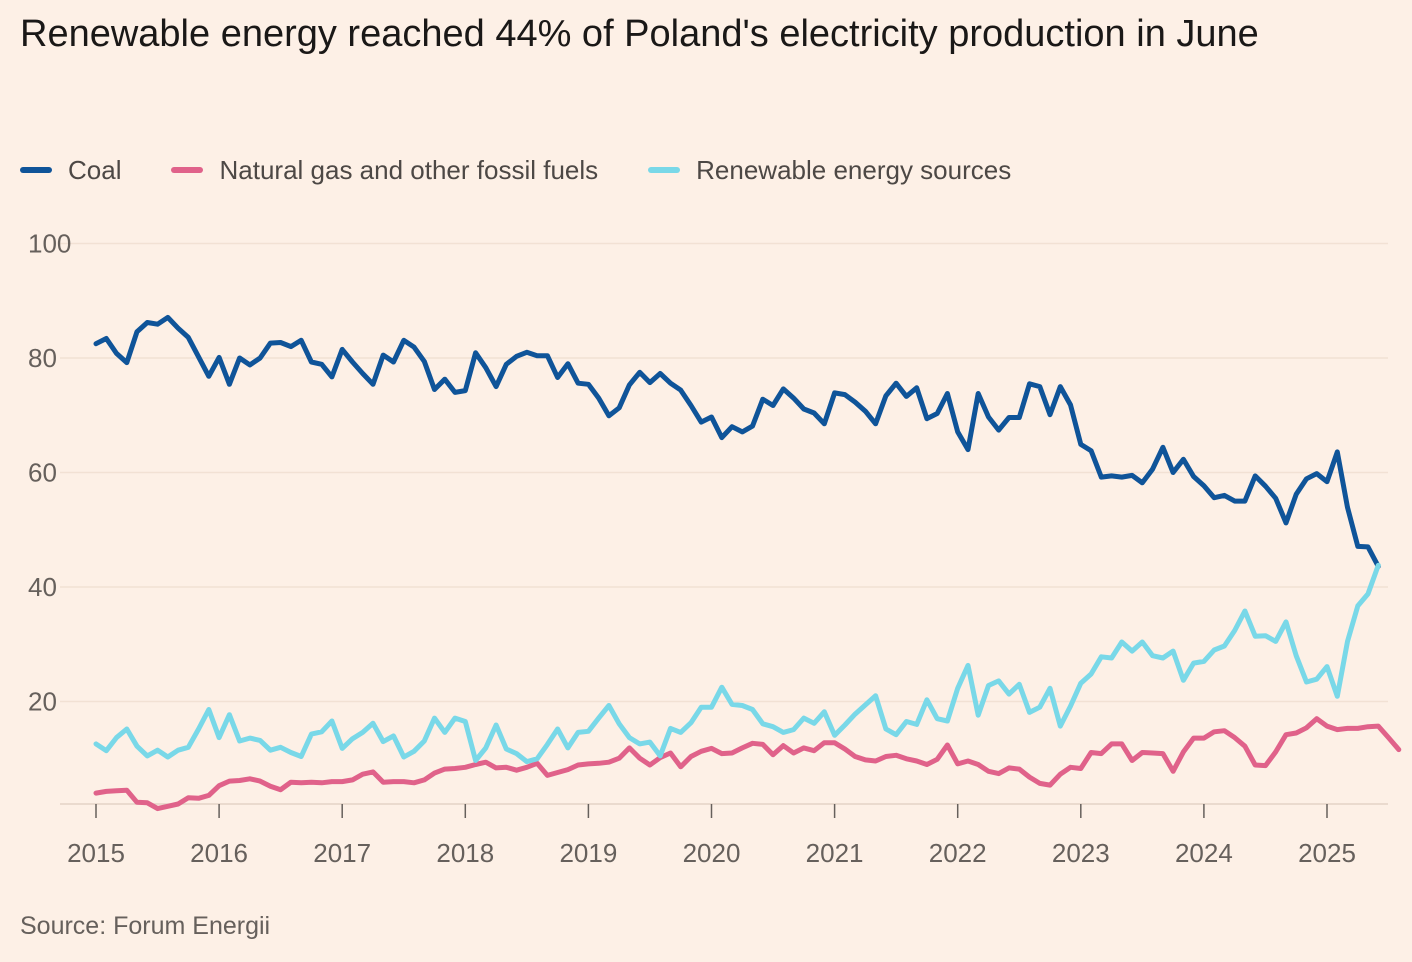 The width and height of the screenshot is (1412, 962). What do you see at coordinates (42, 358) in the screenshot?
I see `y-tick-label-80: 80` at bounding box center [42, 358].